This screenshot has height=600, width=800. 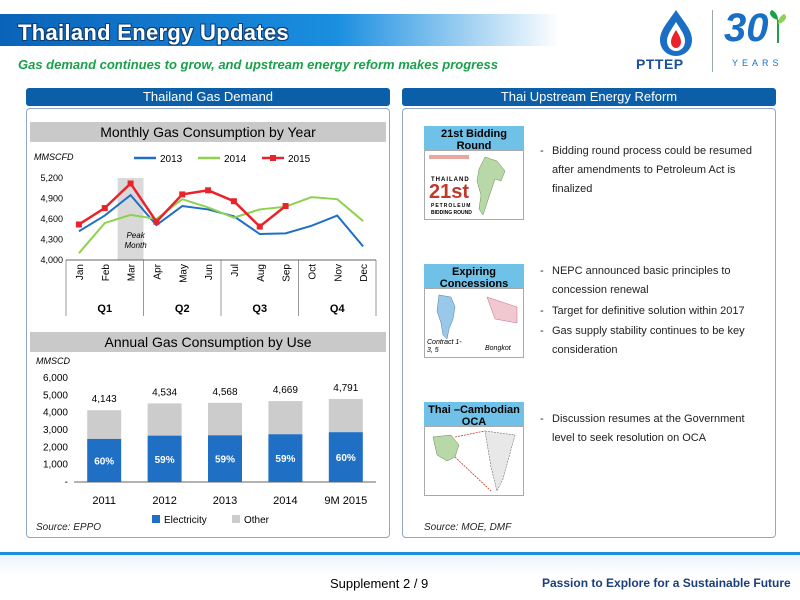 What do you see at coordinates (285, 501) in the screenshot?
I see `x-tick-label: 2014` at bounding box center [285, 501].